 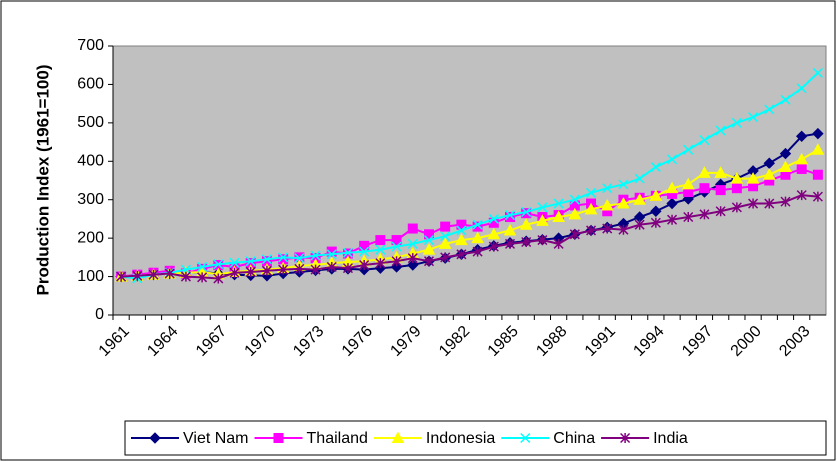 I want to click on legend-box, so click(x=475, y=438).